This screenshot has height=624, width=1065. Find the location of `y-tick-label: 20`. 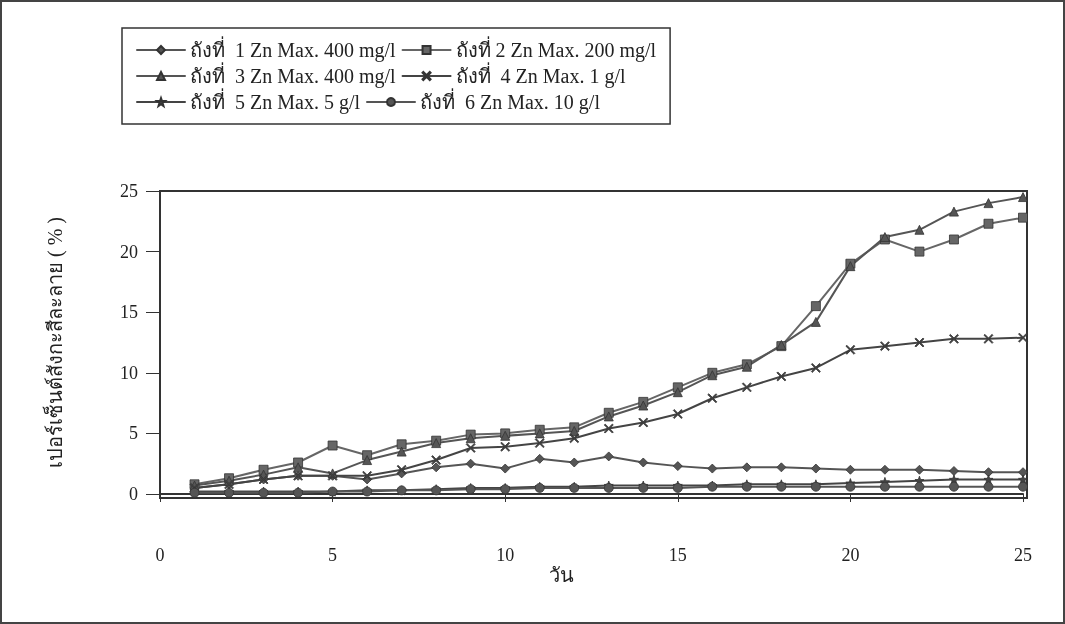

y-tick-label: 20 is located at coordinates (129, 251).